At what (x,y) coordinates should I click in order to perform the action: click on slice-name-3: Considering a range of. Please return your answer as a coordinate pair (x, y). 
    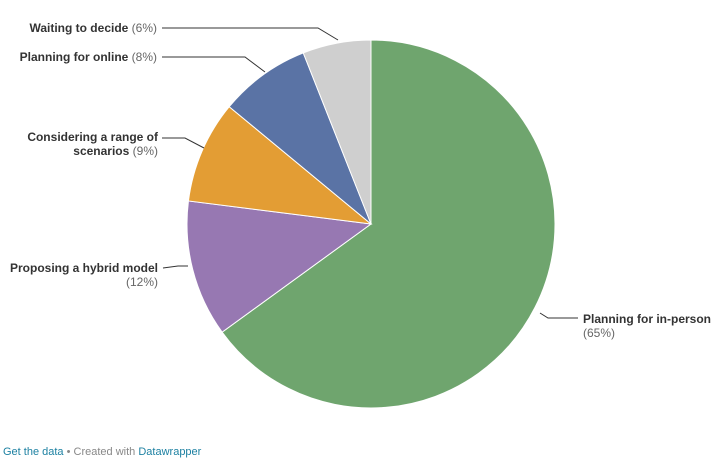
    Looking at the image, I should click on (93, 137).